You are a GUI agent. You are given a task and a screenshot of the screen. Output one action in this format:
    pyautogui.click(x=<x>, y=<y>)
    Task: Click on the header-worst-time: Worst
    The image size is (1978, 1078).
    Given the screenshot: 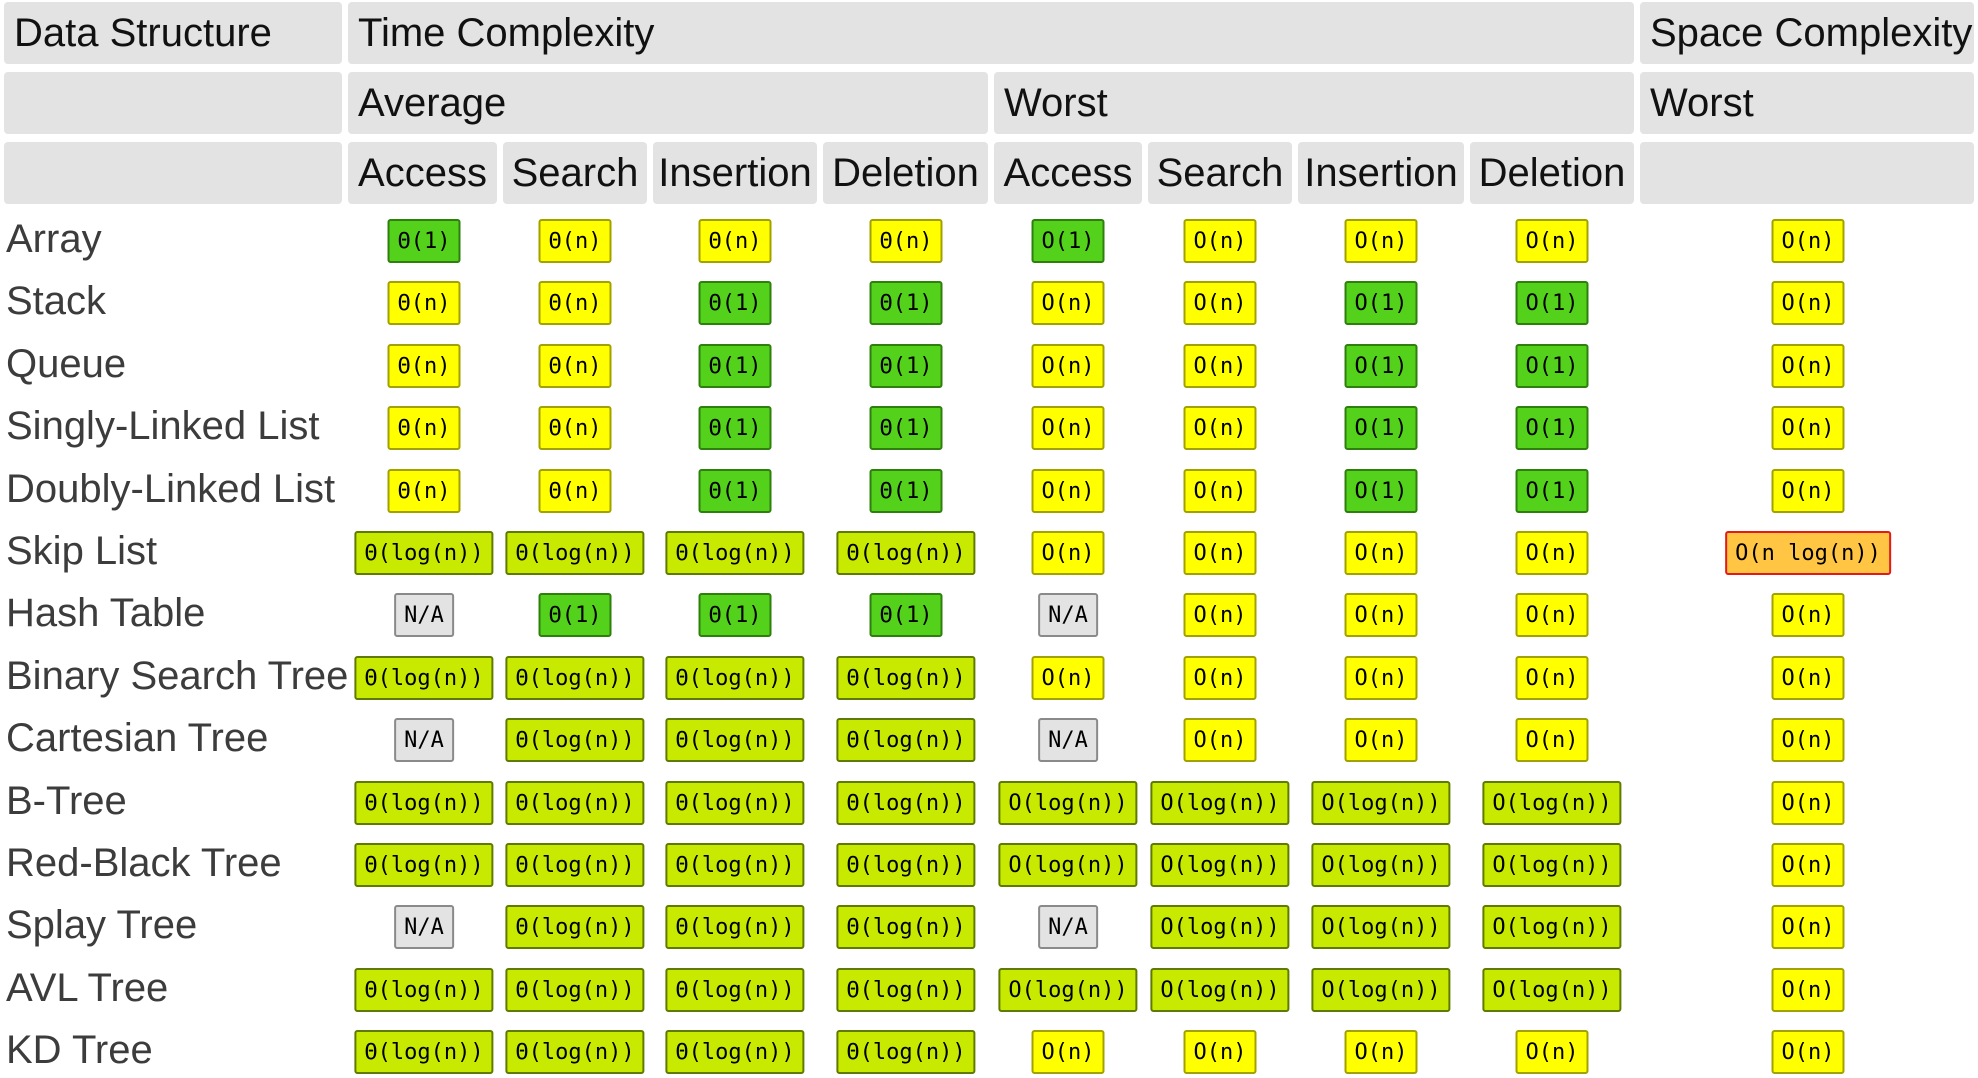 What is the action you would take?
    pyautogui.click(x=1314, y=103)
    